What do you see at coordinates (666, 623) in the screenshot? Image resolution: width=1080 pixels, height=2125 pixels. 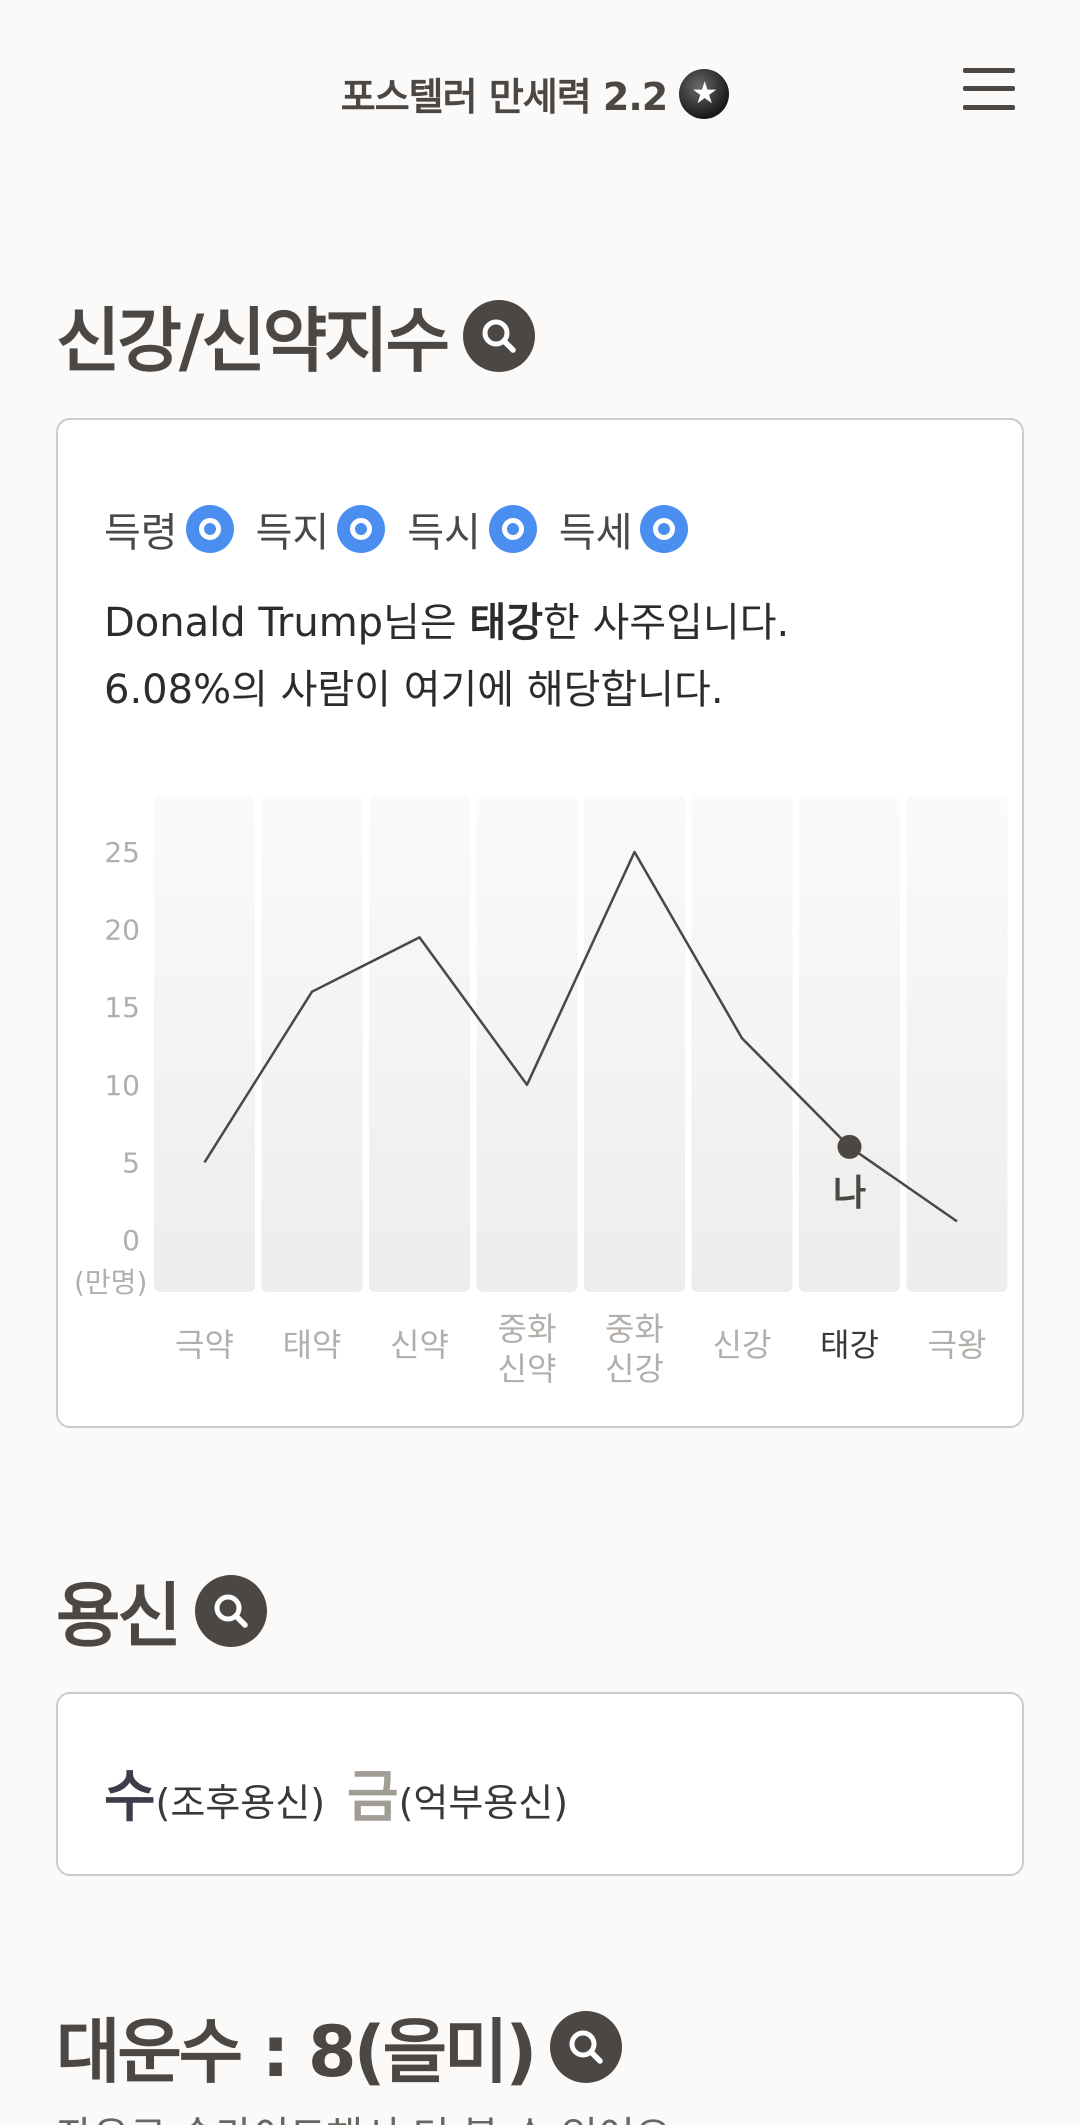 I see `summary-suffix: 한 사주입니다.` at bounding box center [666, 623].